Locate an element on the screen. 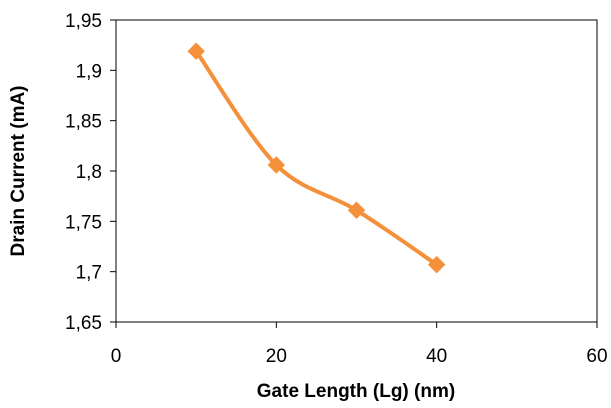  y-tick-label: 1,65 is located at coordinates (83, 323).